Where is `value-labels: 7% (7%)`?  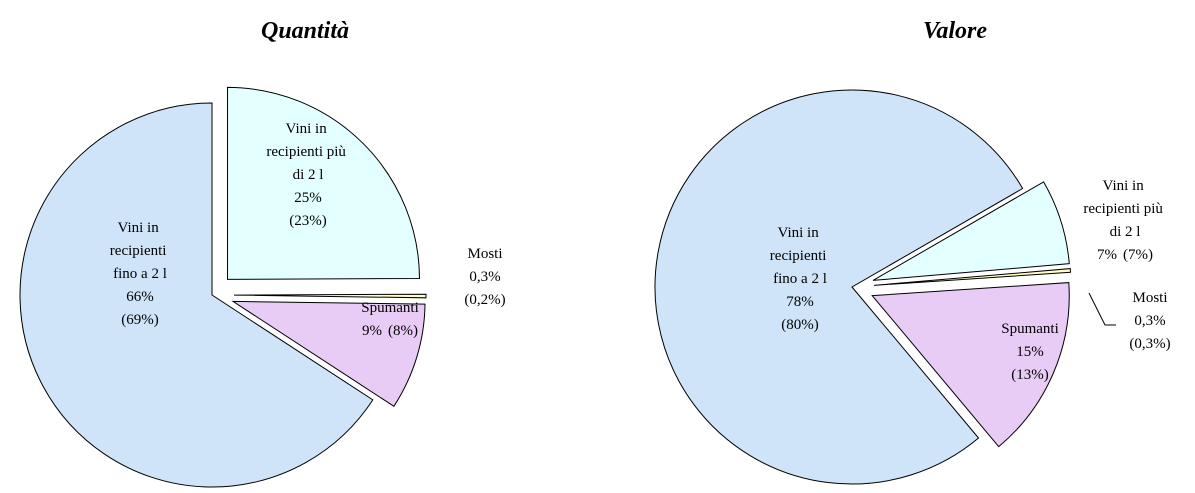
value-labels: 7% (7%) is located at coordinates (1125, 255).